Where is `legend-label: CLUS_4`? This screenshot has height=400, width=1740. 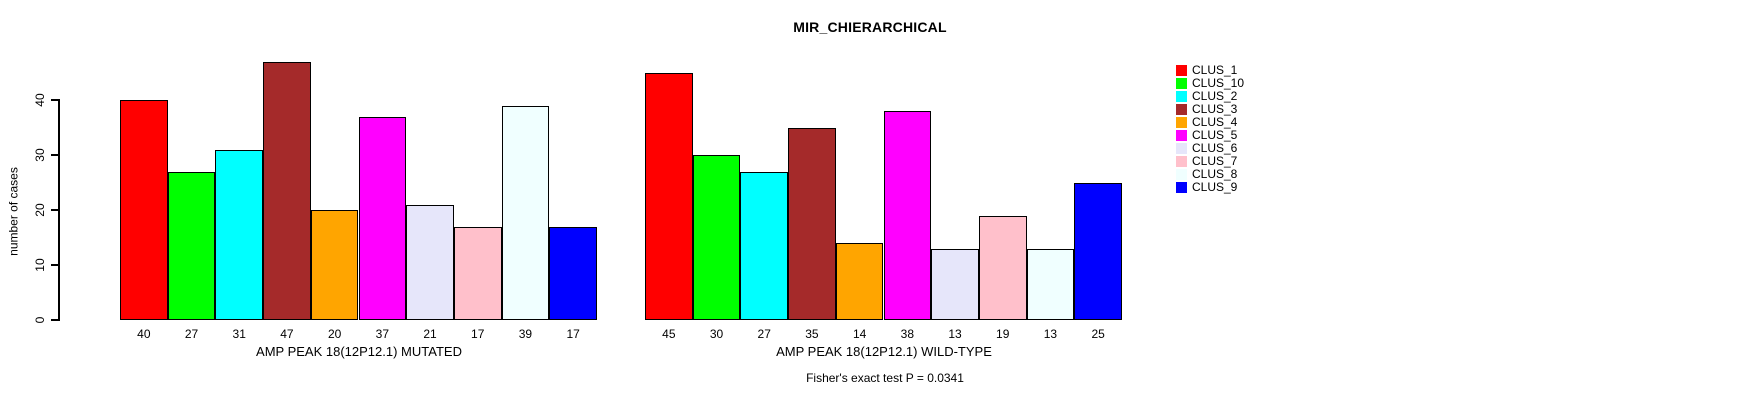 legend-label: CLUS_4 is located at coordinates (1215, 122).